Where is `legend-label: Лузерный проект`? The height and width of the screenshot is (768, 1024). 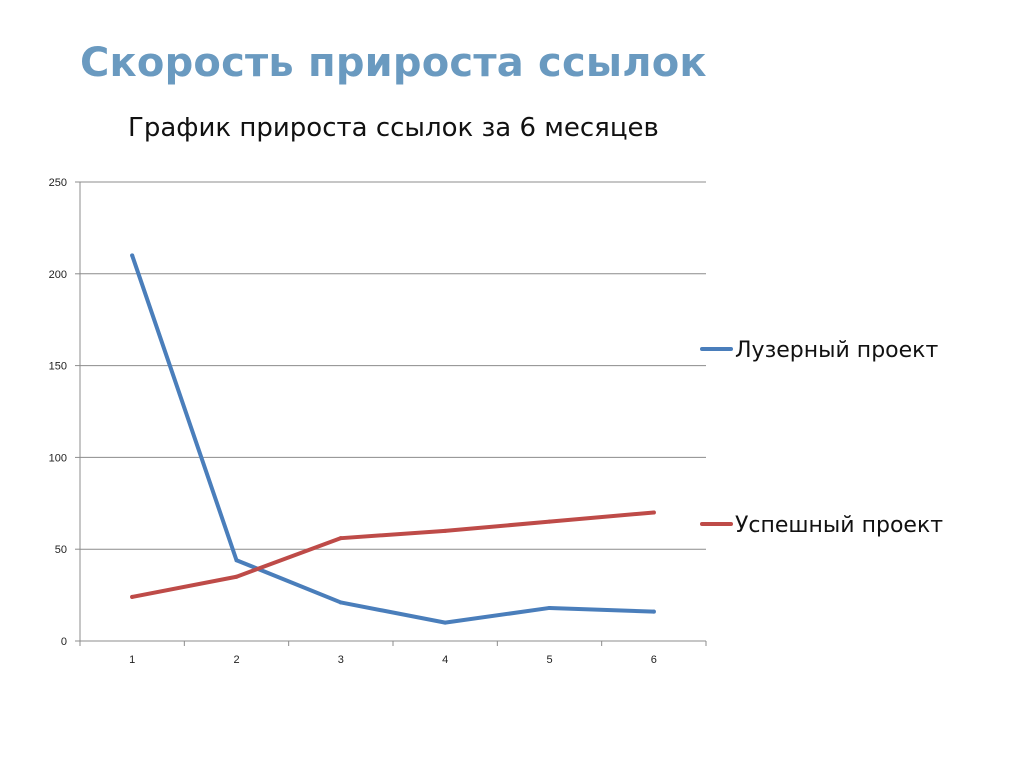 legend-label: Лузерный проект is located at coordinates (836, 350).